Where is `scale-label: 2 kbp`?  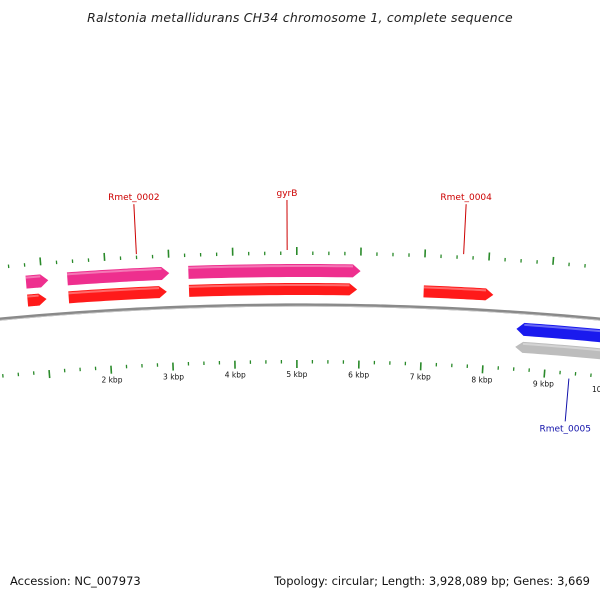
scale-label: 2 kbp is located at coordinates (111, 380).